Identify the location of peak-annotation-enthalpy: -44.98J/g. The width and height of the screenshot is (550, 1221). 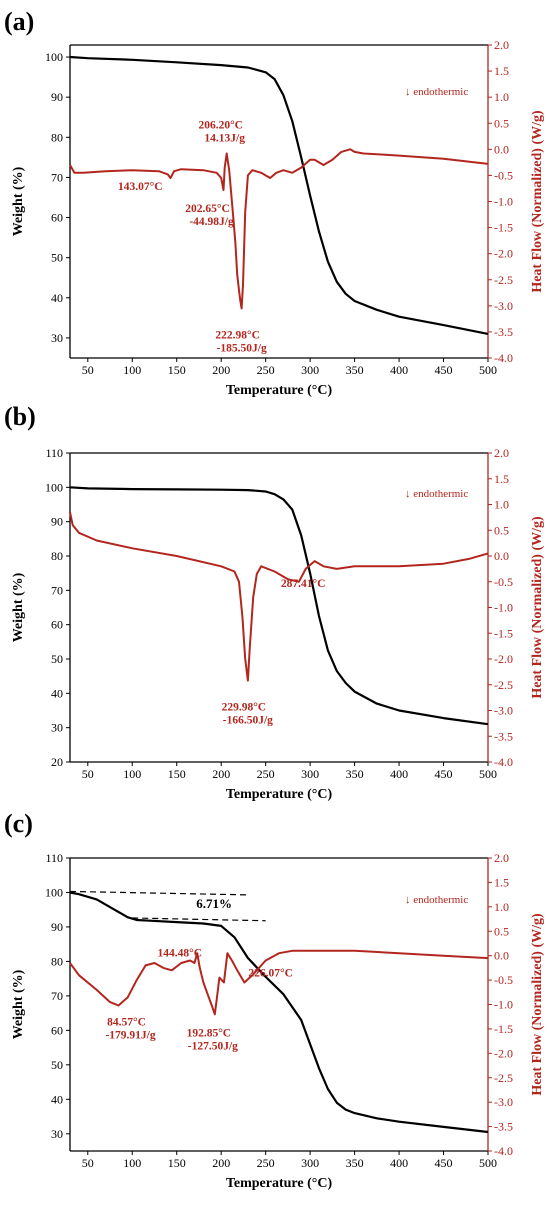
(211, 222).